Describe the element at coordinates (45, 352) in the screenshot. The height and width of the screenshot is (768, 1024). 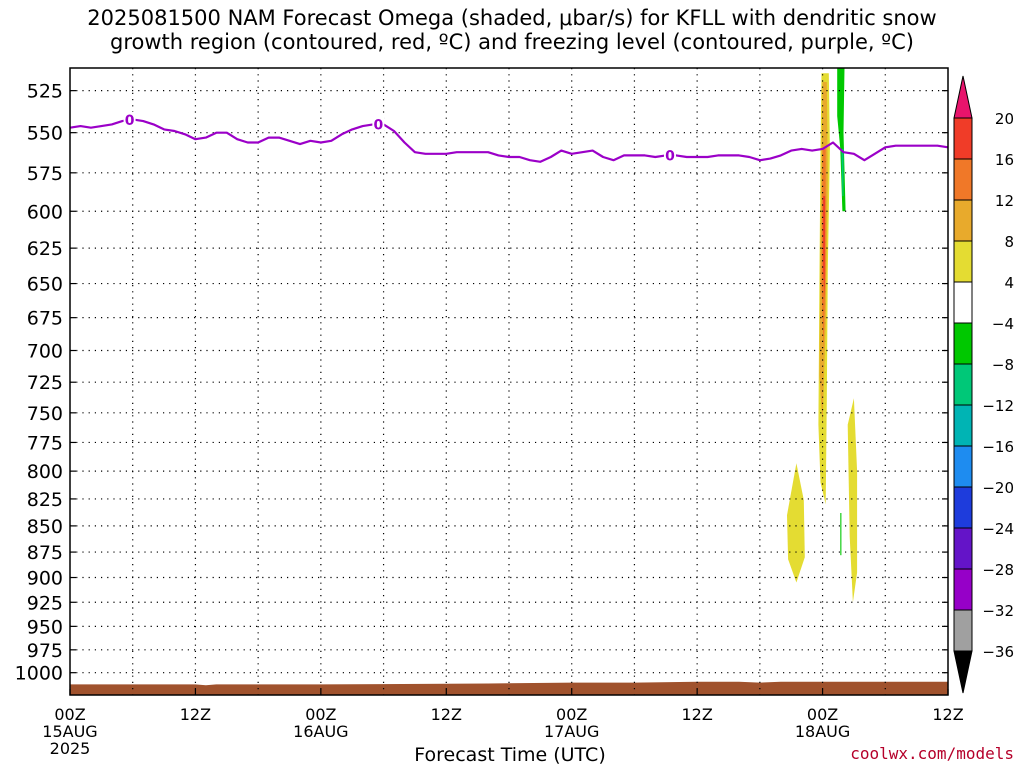
I see `y-tick-label-700: 700` at that location.